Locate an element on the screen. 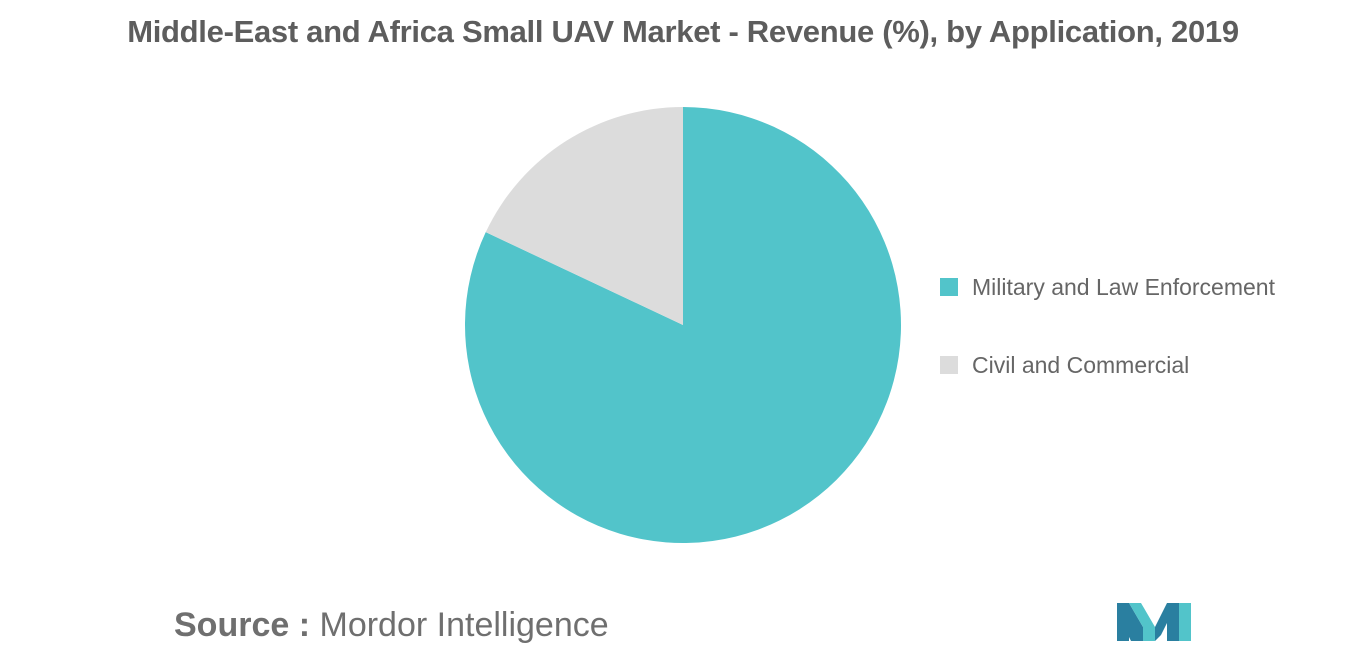 The image size is (1366, 655). legend-swatch-military is located at coordinates (949, 287).